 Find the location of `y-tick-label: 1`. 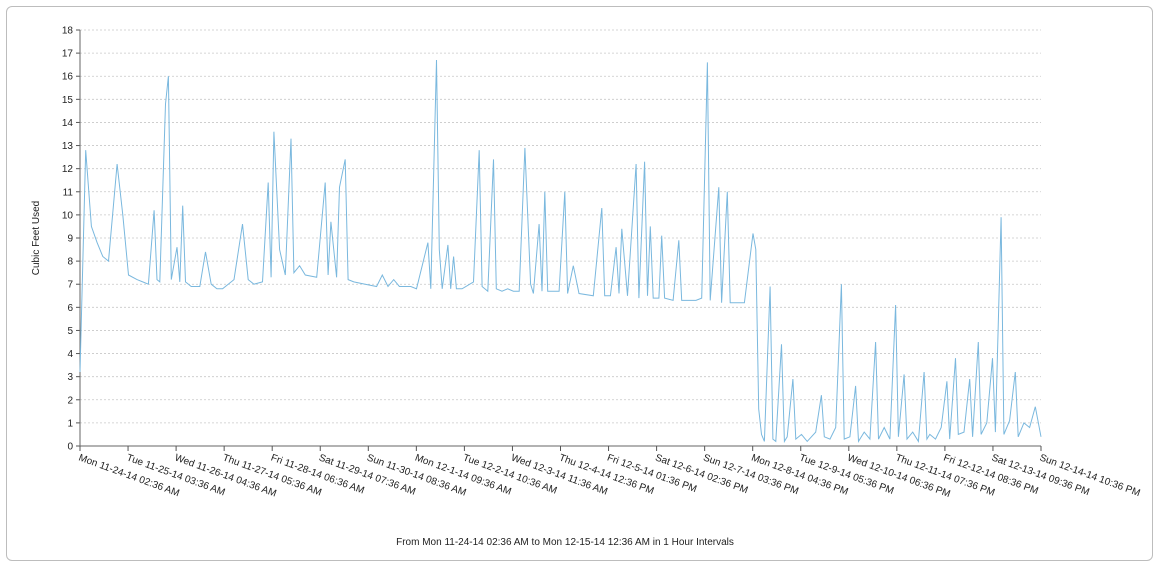

y-tick-label: 1 is located at coordinates (70, 423).